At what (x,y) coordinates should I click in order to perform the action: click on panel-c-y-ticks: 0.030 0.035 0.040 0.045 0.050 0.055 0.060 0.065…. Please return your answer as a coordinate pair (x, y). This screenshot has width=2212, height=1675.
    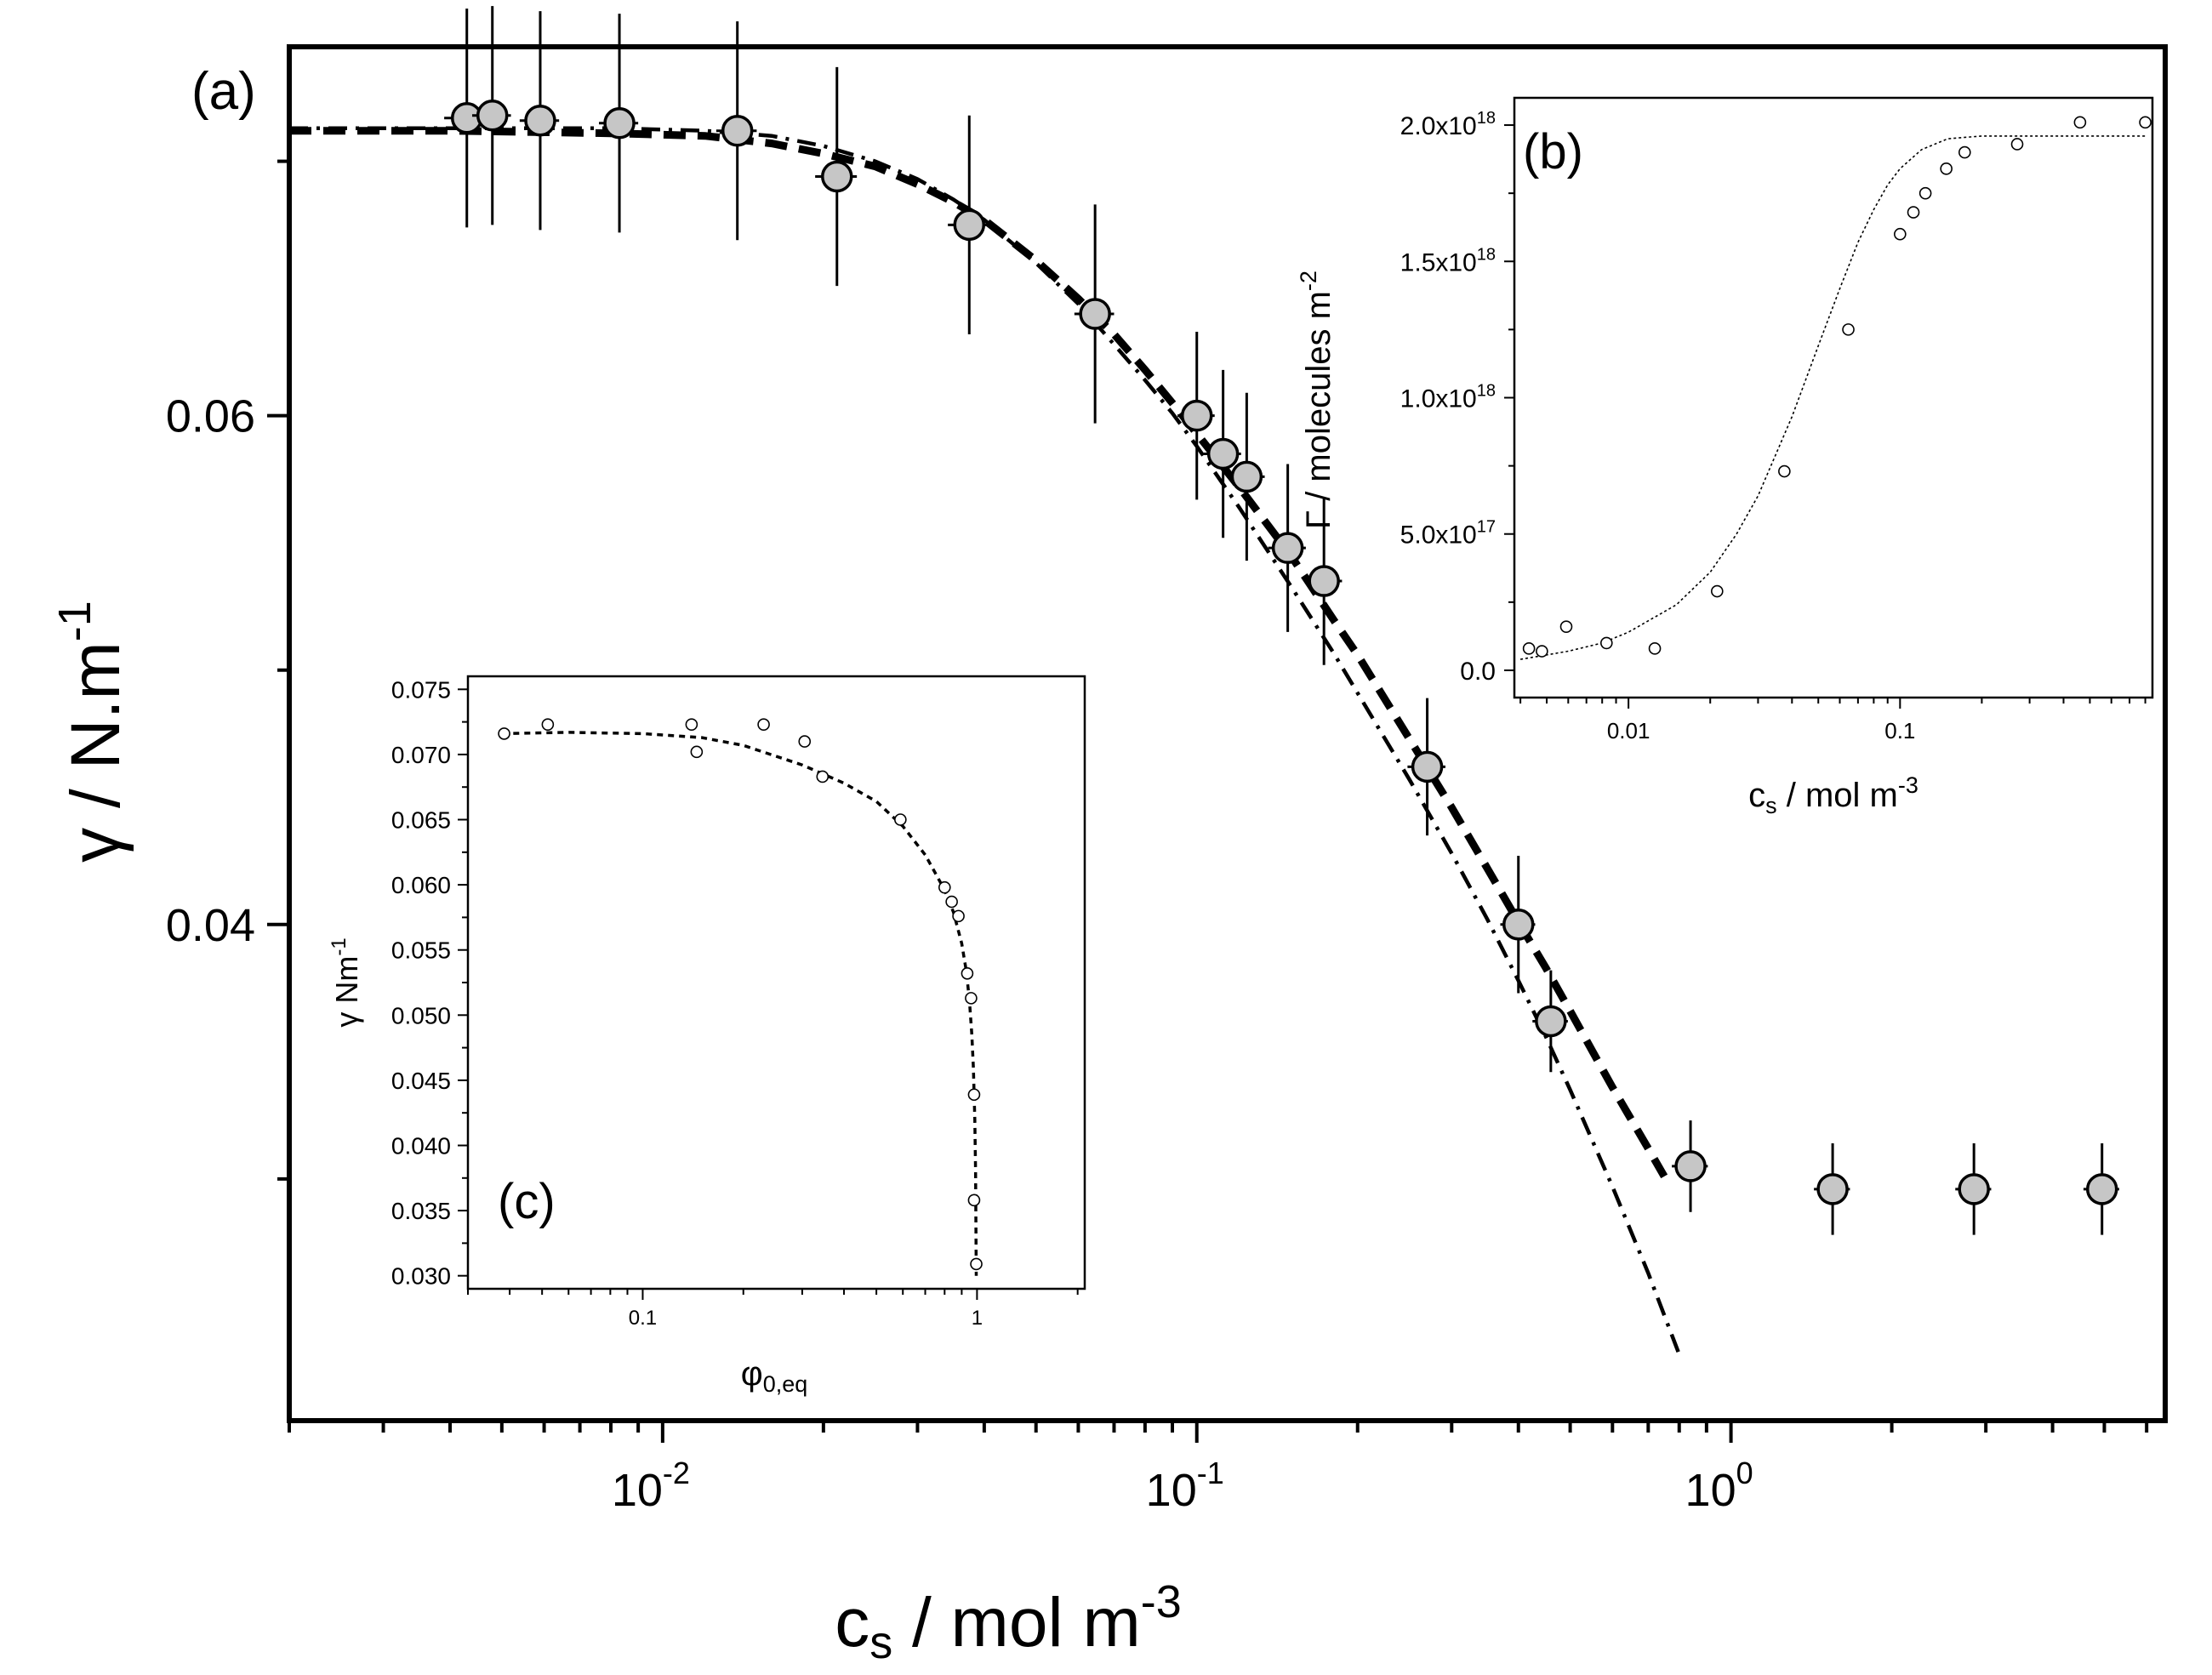
    Looking at the image, I should click on (429, 983).